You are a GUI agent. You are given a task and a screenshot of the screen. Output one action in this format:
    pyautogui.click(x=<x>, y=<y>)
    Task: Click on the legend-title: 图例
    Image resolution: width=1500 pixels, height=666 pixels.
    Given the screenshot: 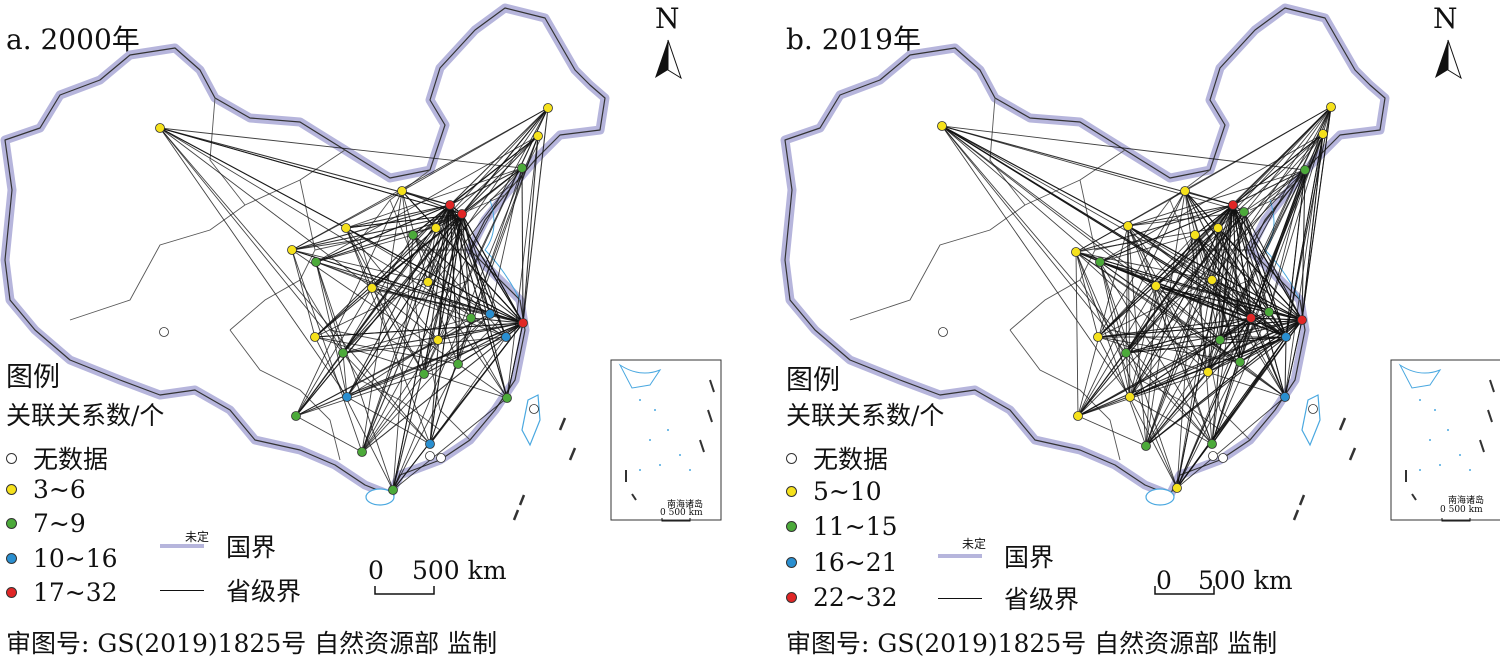 What is the action you would take?
    pyautogui.click(x=33, y=377)
    